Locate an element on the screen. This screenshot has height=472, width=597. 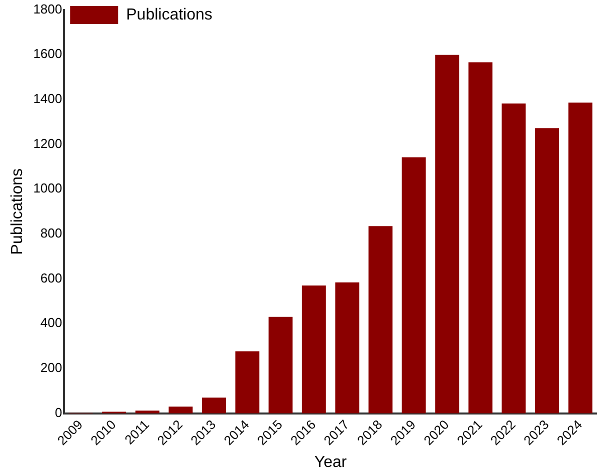
y-tick-label: 1600 is located at coordinates (47, 54).